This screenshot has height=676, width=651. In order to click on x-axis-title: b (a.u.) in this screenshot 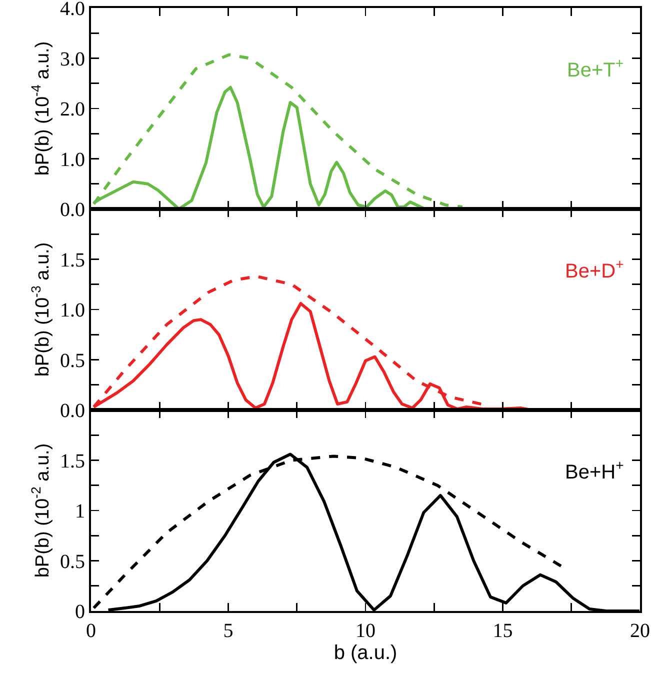, I will do `click(366, 653)`.